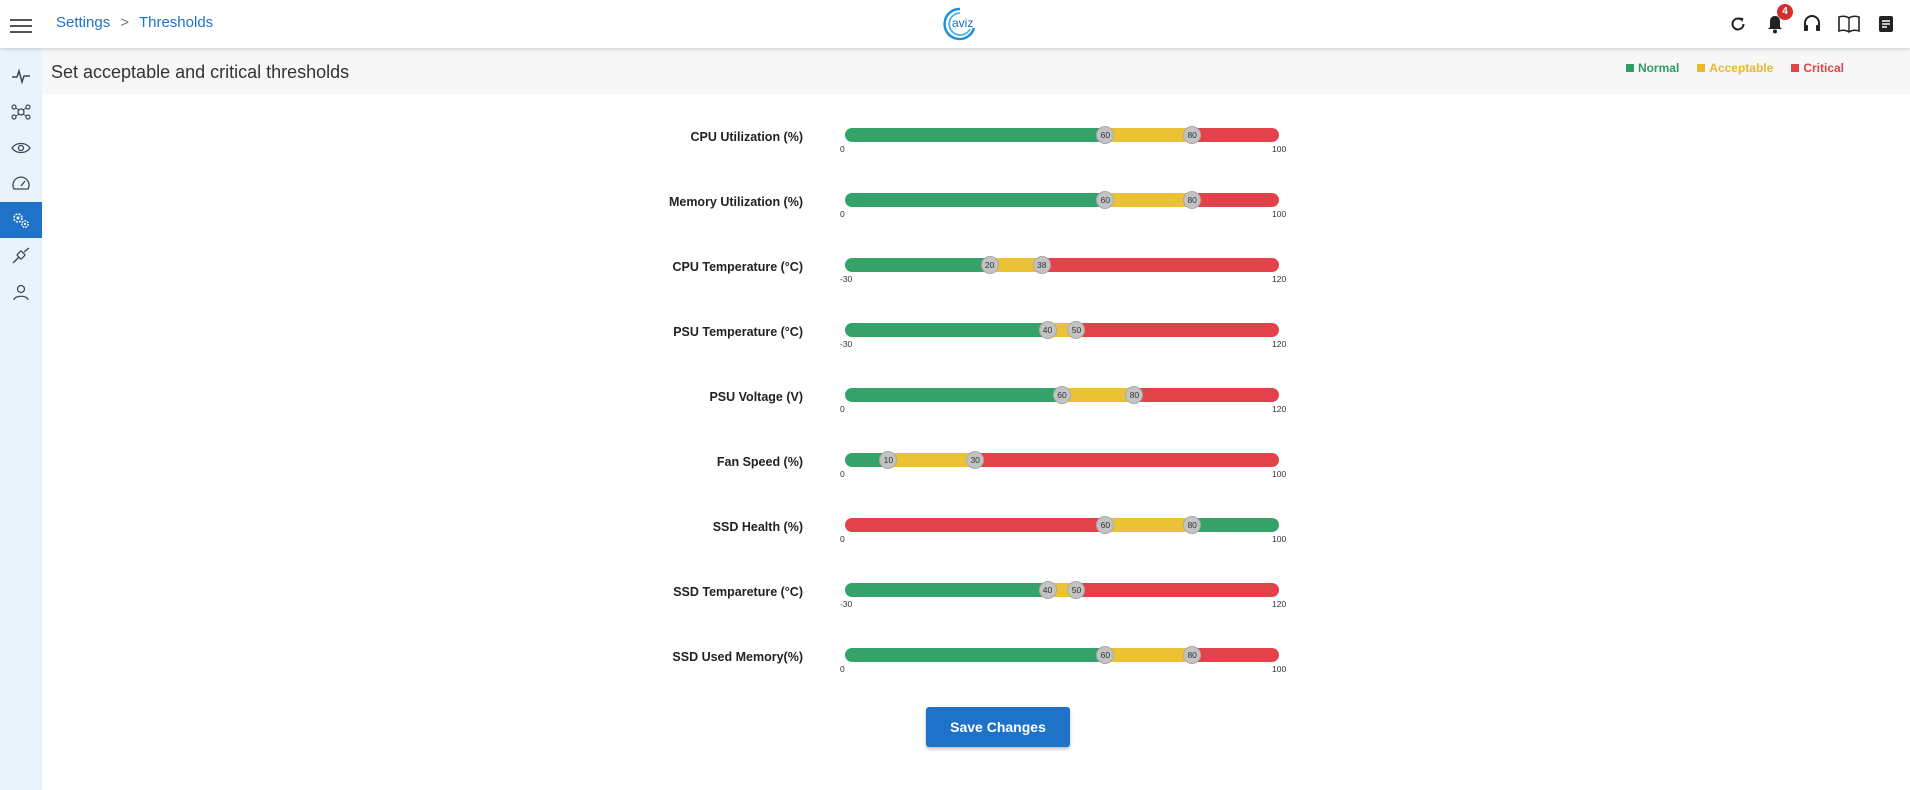  I want to click on legend: Normal Acceptable Critical, so click(1734, 68).